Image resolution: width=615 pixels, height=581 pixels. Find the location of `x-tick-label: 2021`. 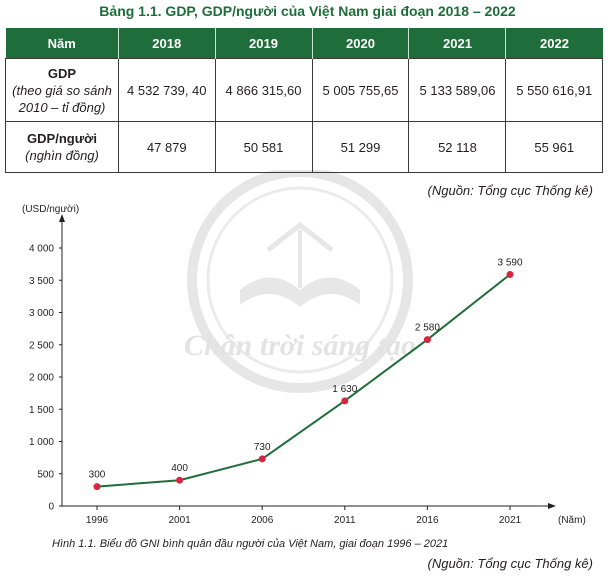

x-tick-label: 2021 is located at coordinates (510, 520).